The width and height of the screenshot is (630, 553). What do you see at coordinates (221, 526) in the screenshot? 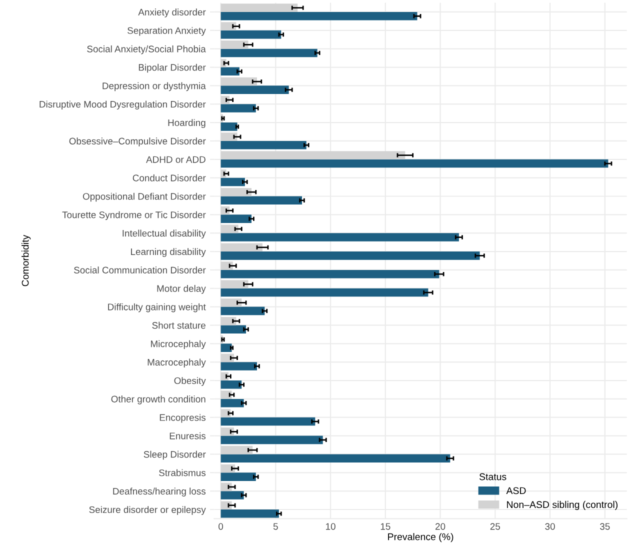
I see `x-tick-label: 0` at bounding box center [221, 526].